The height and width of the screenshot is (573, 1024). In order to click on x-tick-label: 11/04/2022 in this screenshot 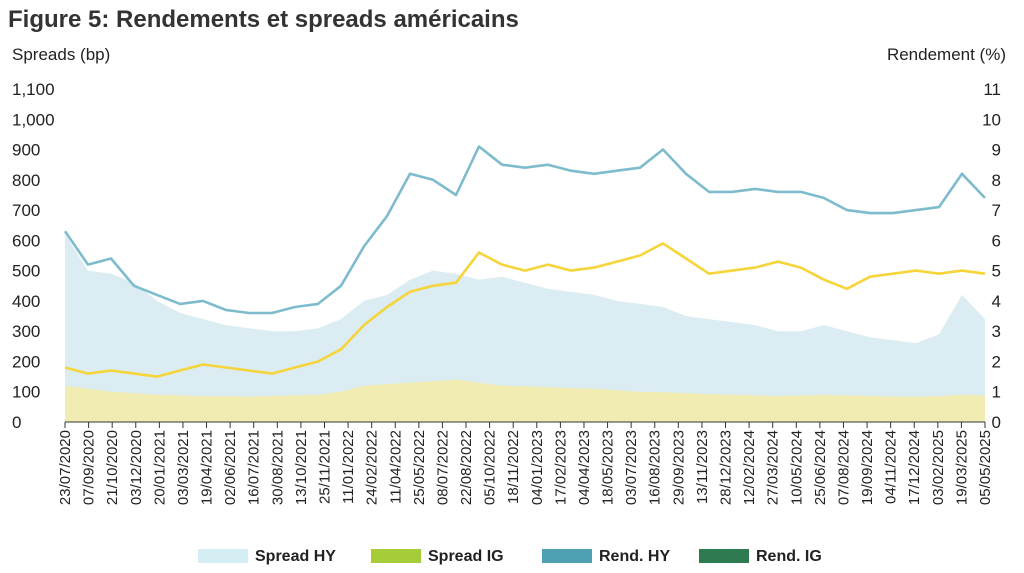, I will do `click(395, 467)`.